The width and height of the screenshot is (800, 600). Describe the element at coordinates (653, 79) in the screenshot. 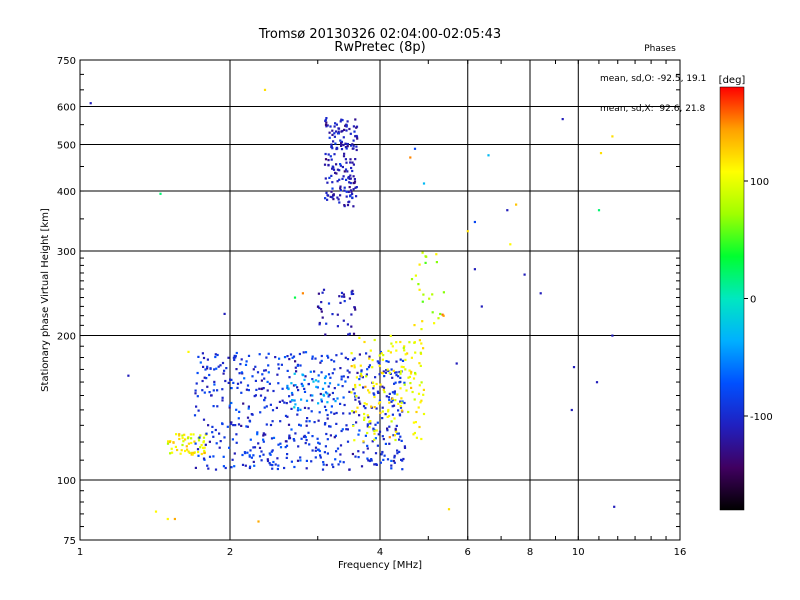

I see `phase-stats-o: mean, sd,O: -92.5, 19.1` at that location.